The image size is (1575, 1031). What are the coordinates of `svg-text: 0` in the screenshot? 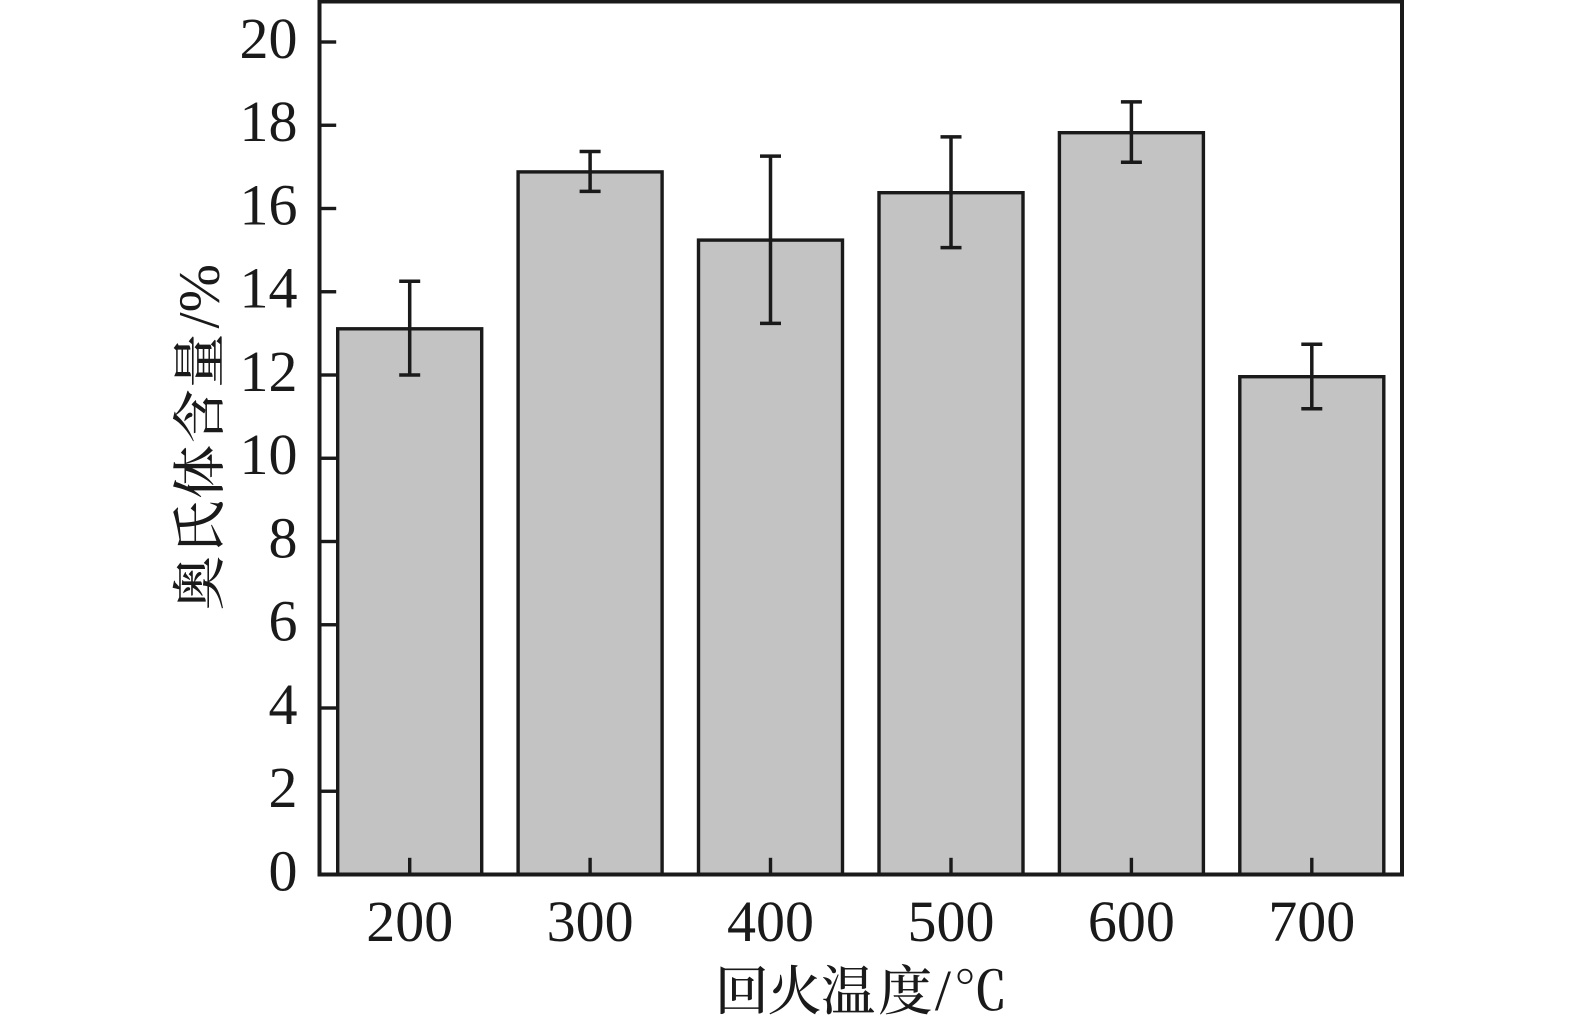 It's located at (283, 870).